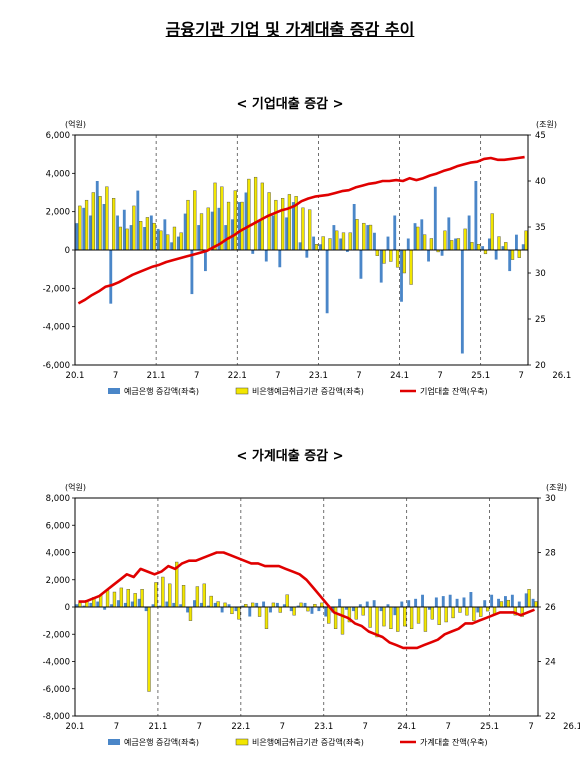  Describe the element at coordinates (242, 391) in the screenshot. I see `legend-nonbank-swatch` at that location.